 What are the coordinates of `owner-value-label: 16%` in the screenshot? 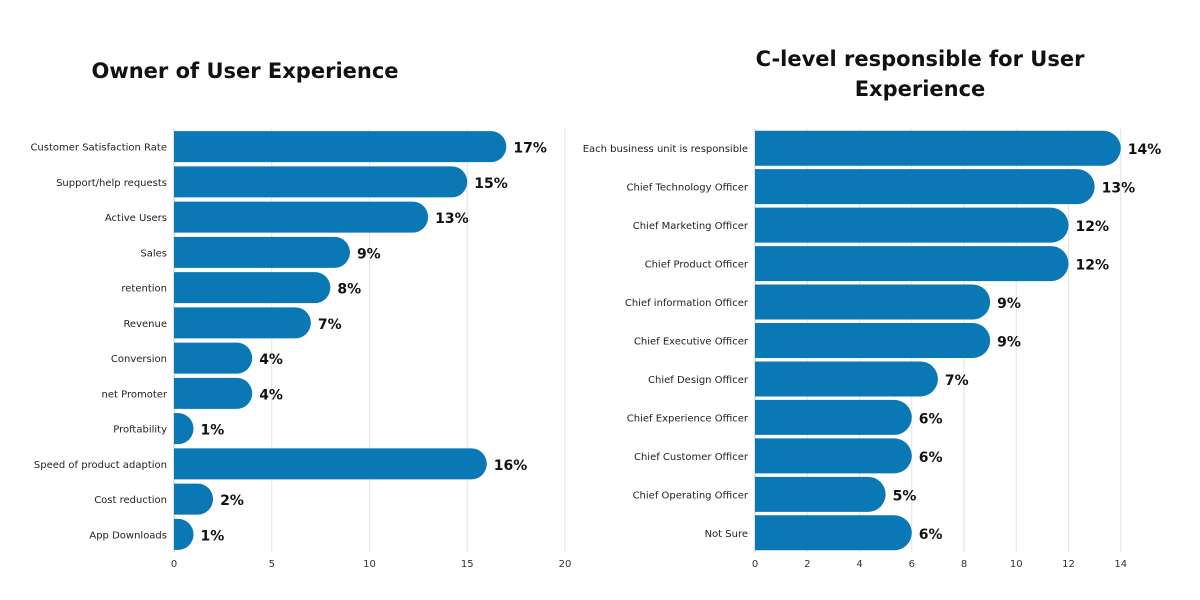 It's located at (511, 466).